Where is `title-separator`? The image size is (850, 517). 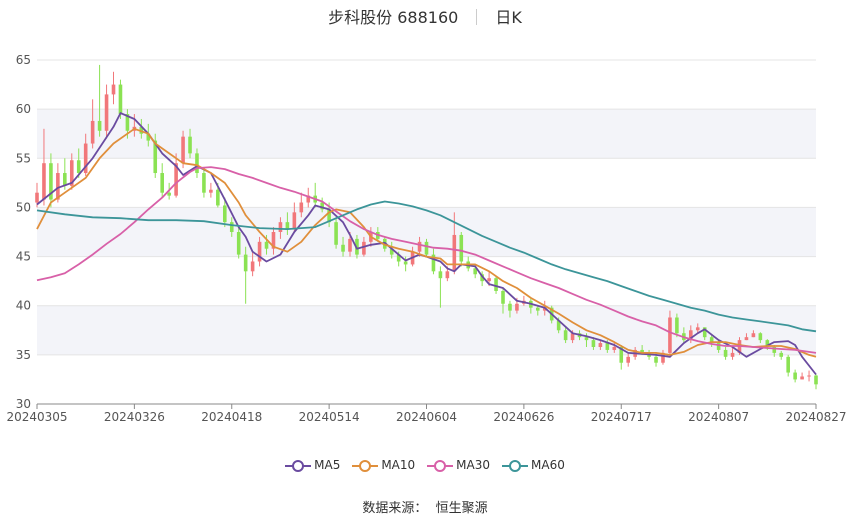
title-separator is located at coordinates (477, 17).